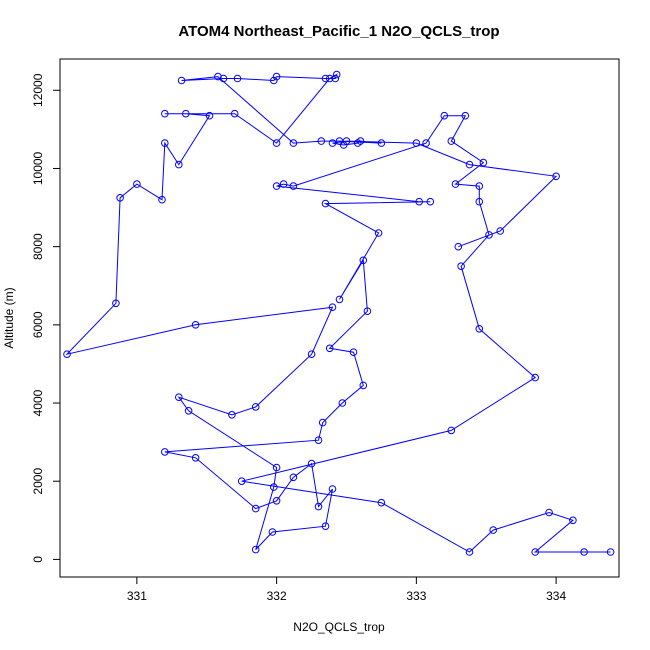 The height and width of the screenshot is (650, 650). What do you see at coordinates (38, 402) in the screenshot?
I see `y-tick-label: 4000` at bounding box center [38, 402].